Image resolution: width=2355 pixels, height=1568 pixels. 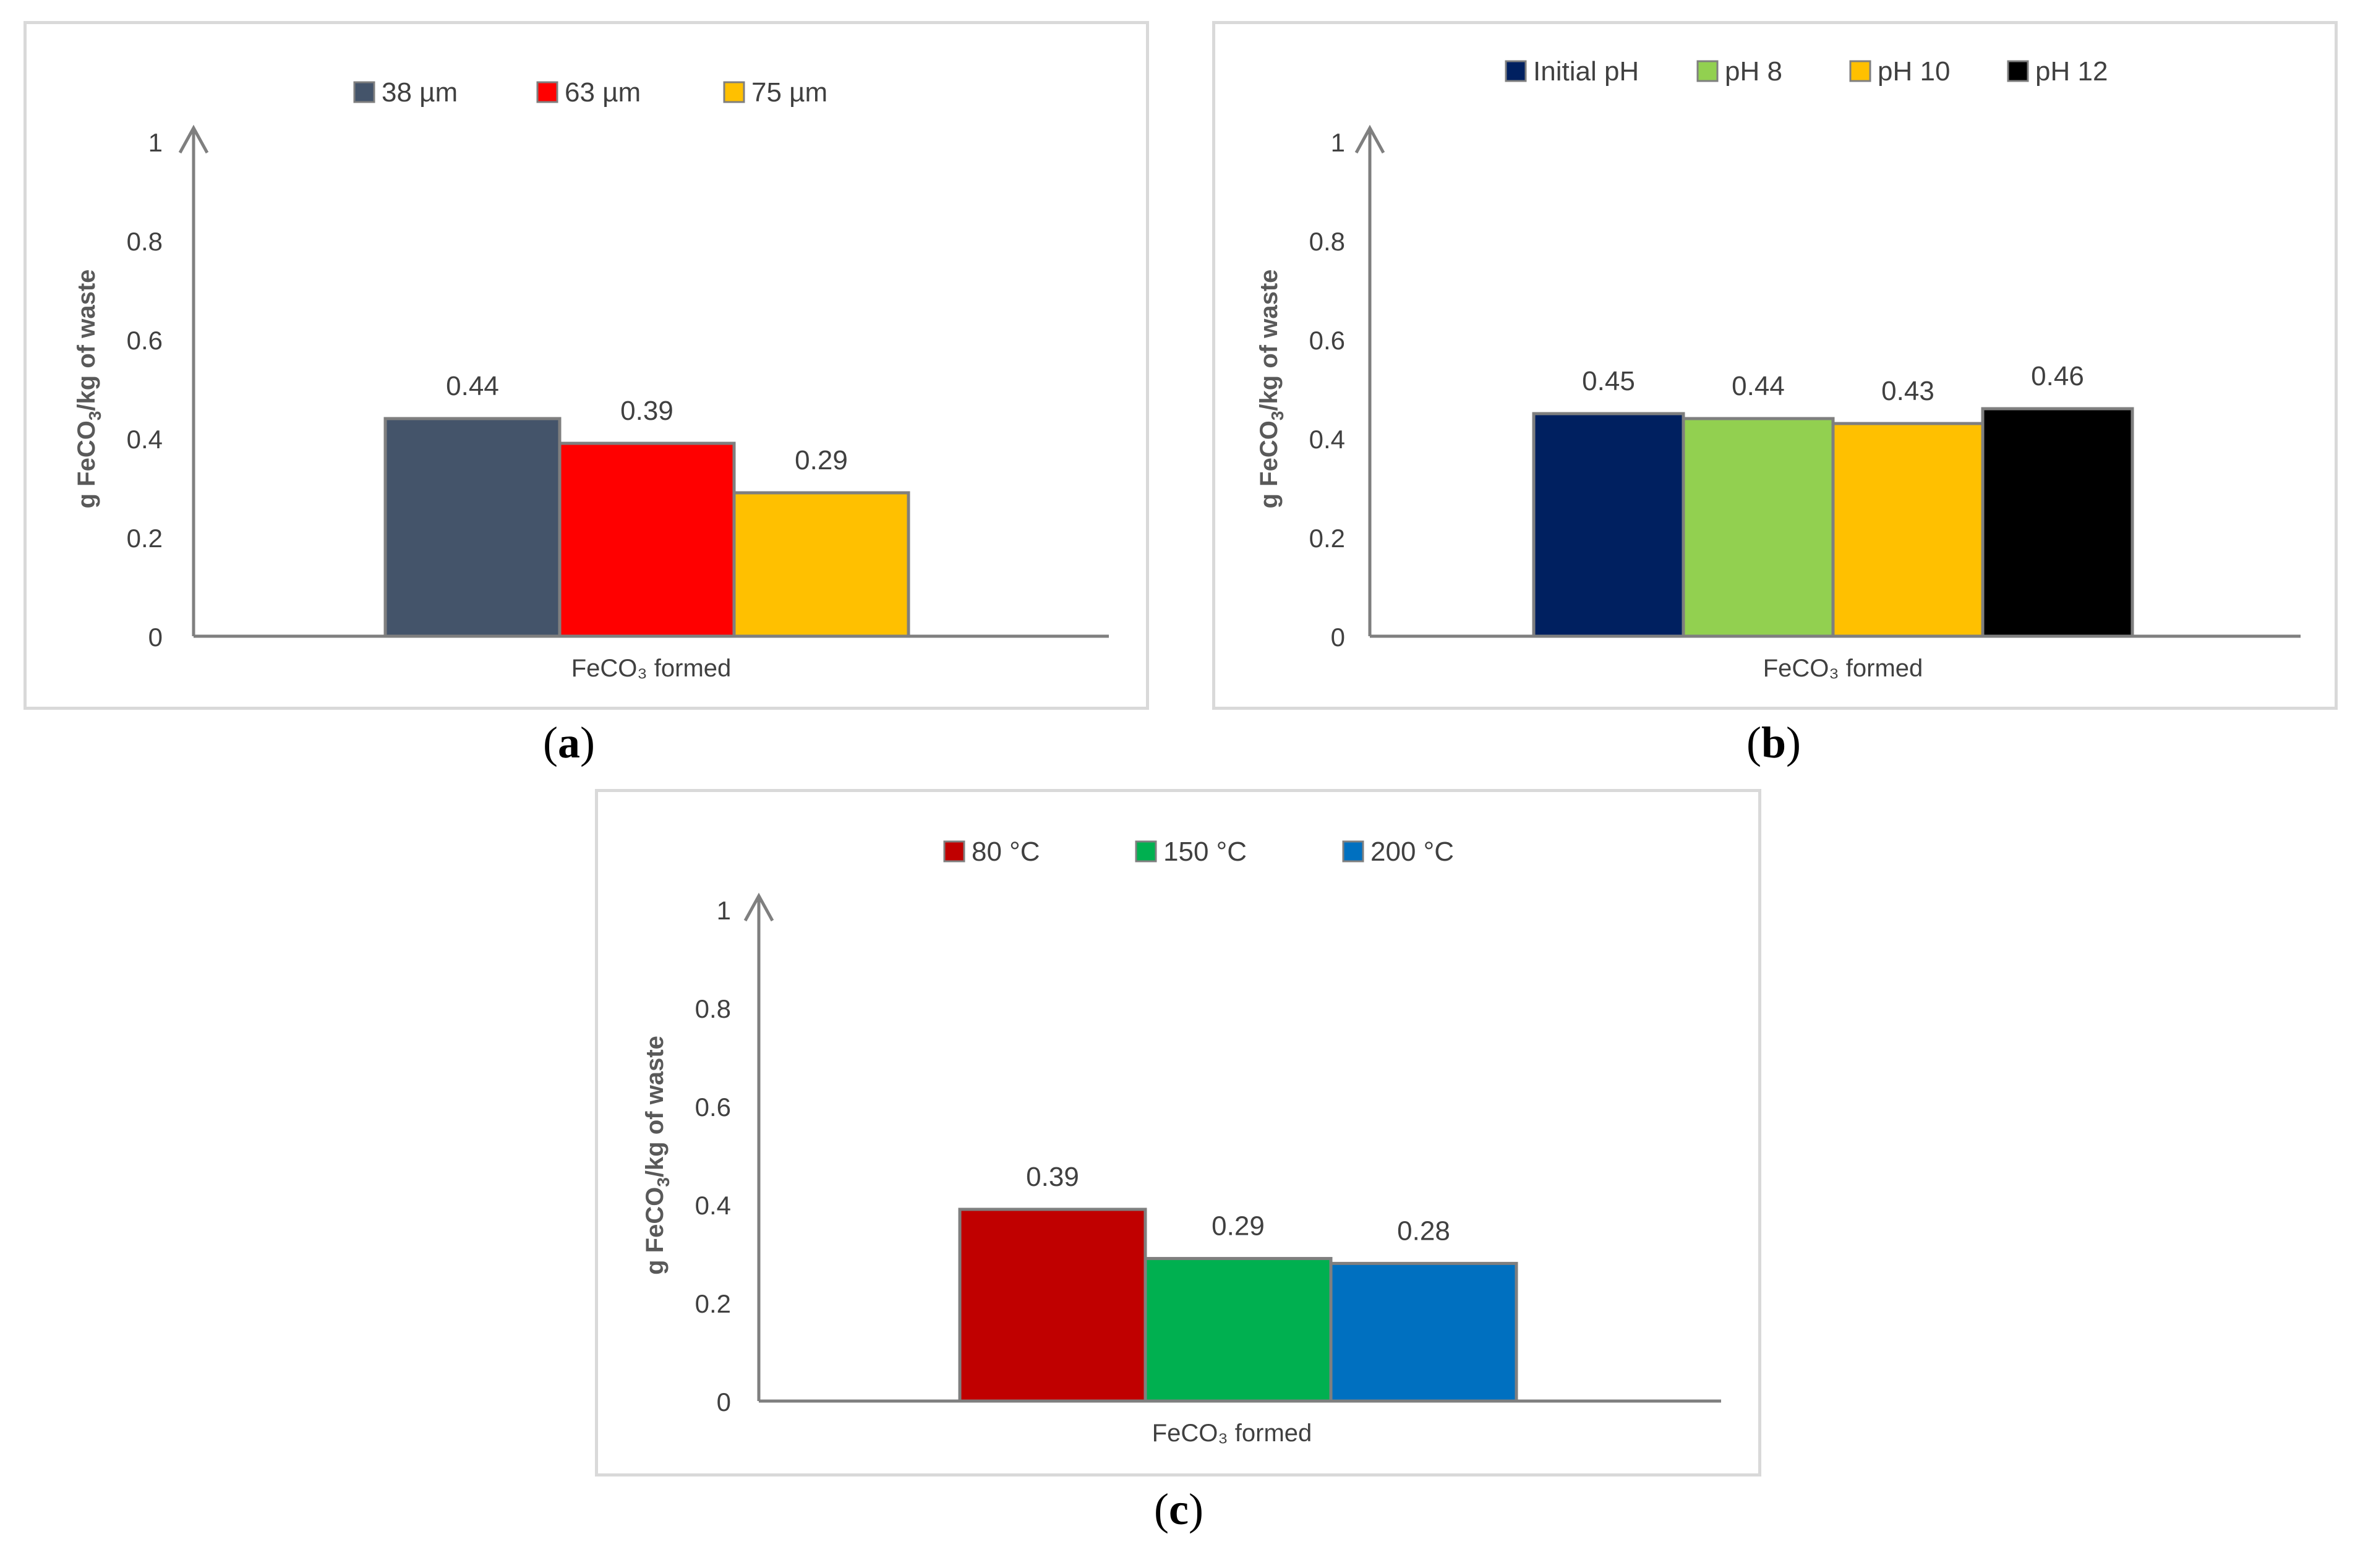 What do you see at coordinates (2071, 71) in the screenshot?
I see `legend-label: pH 12` at bounding box center [2071, 71].